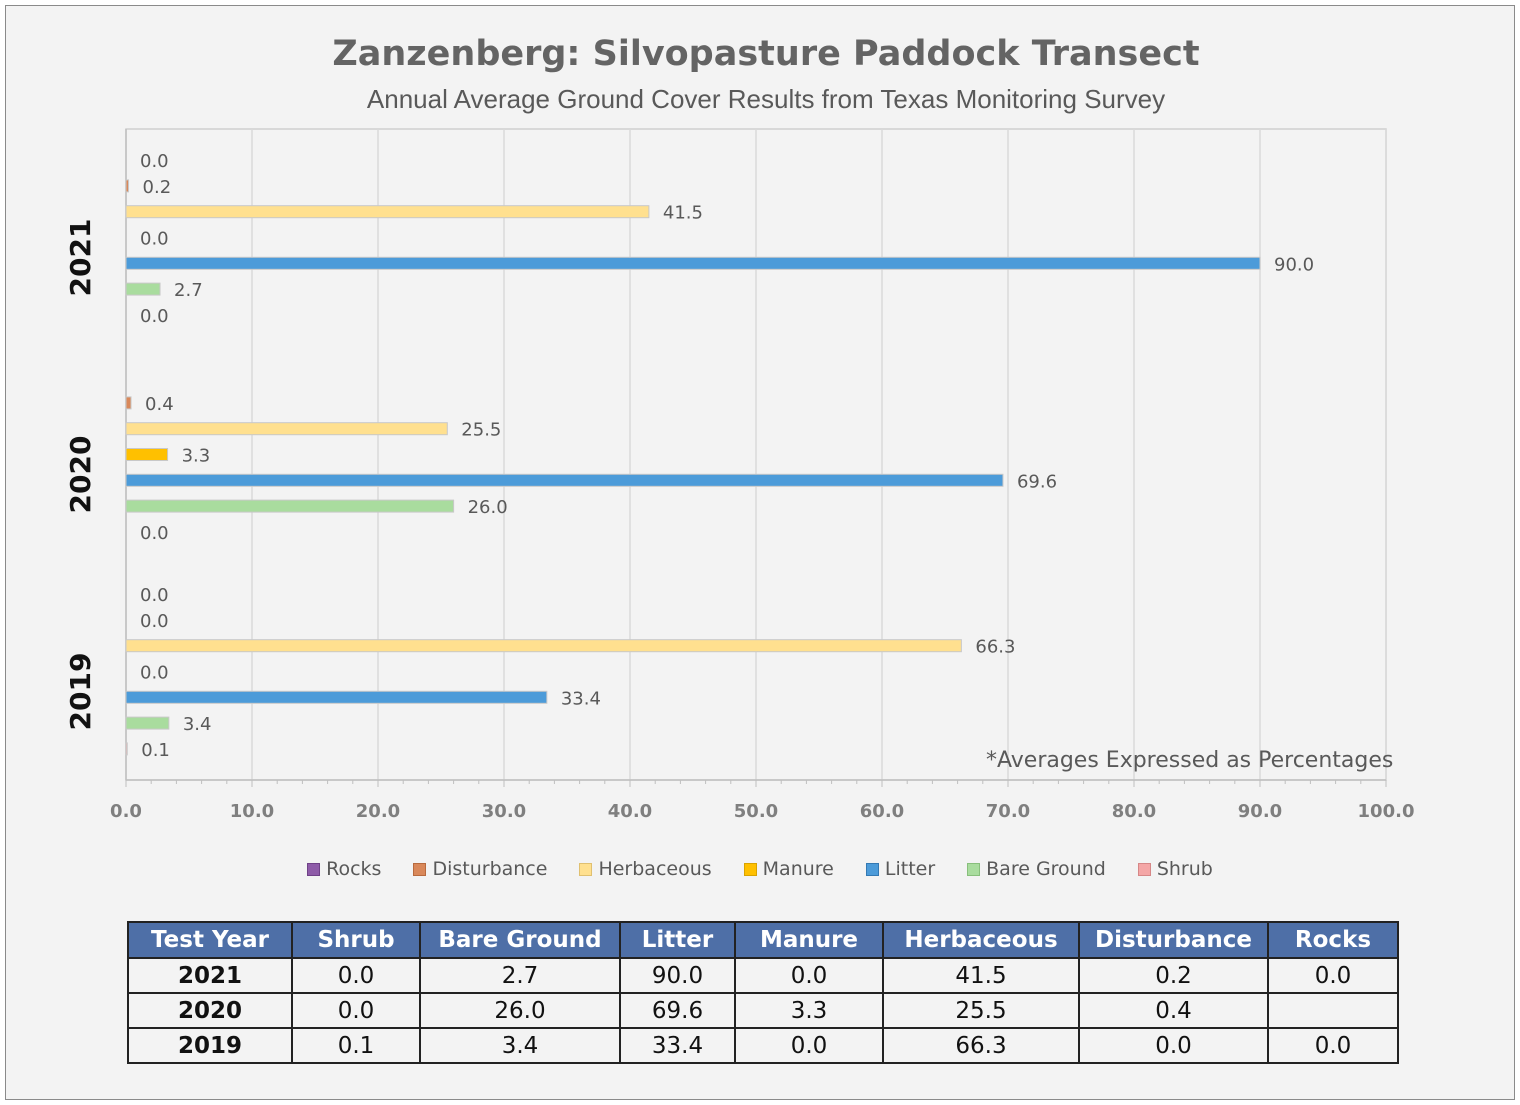 Image resolution: width=1520 pixels, height=1105 pixels. I want to click on table-header: Disturbance, so click(1173, 940).